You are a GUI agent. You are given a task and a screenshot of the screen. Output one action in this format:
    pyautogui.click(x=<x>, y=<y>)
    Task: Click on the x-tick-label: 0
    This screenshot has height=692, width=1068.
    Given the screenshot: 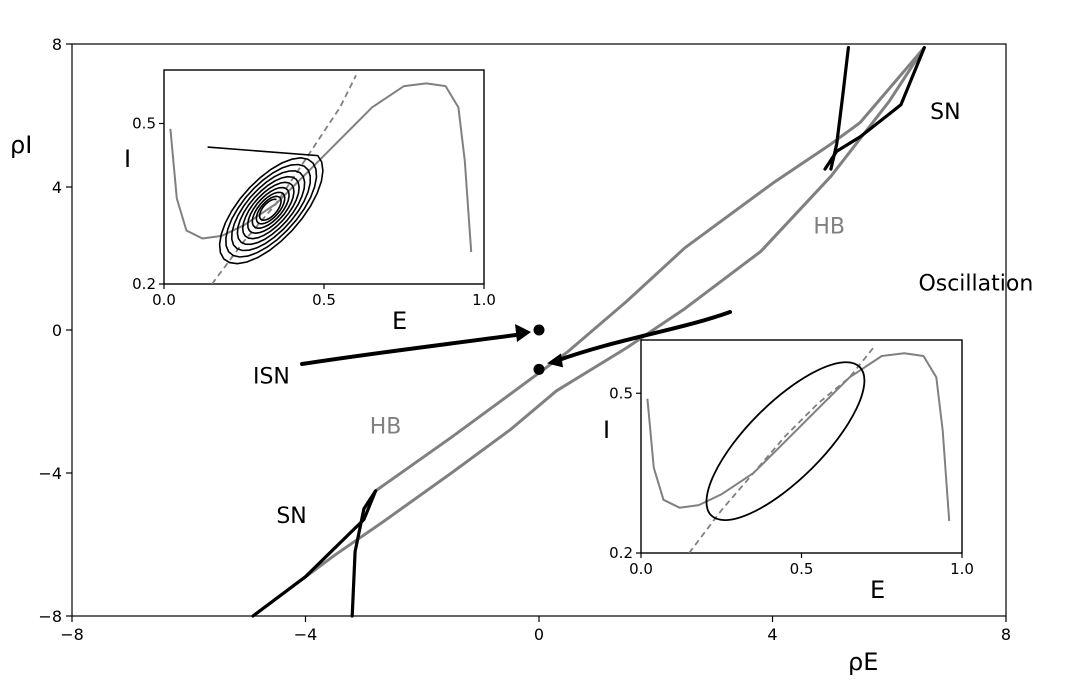 What is the action you would take?
    pyautogui.click(x=539, y=634)
    